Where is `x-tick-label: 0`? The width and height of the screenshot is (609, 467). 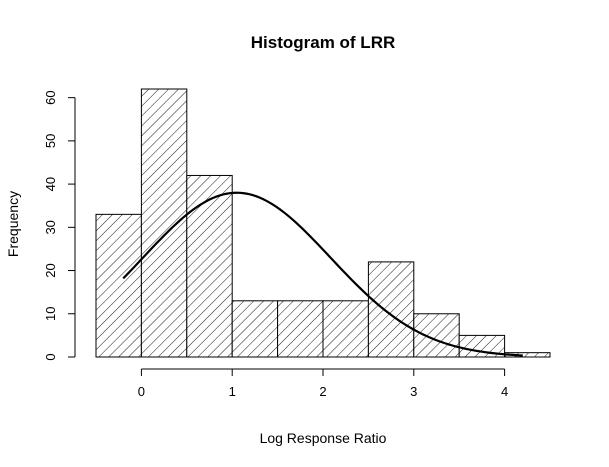 x-tick-label: 0 is located at coordinates (141, 391).